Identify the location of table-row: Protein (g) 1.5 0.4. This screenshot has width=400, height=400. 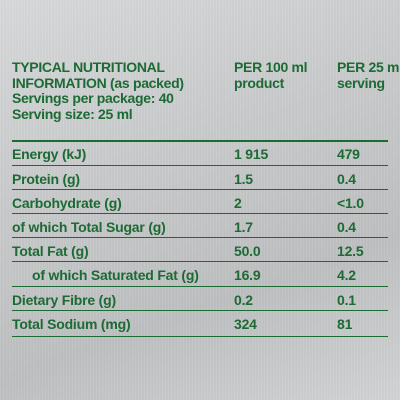
(200, 178).